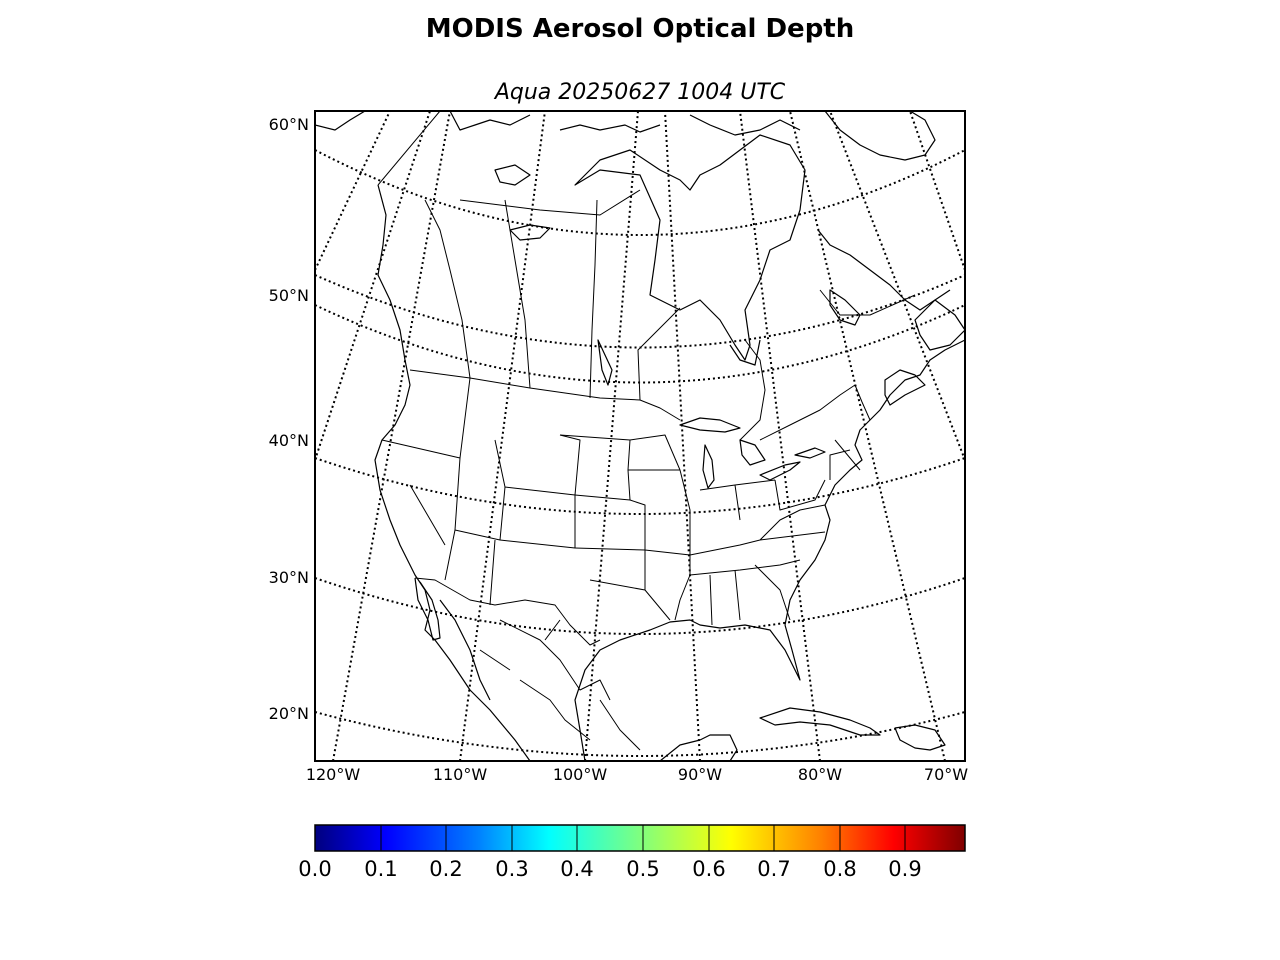 The image size is (1280, 960). What do you see at coordinates (642, 869) in the screenshot?
I see `colorbar-label-5: 0.5` at bounding box center [642, 869].